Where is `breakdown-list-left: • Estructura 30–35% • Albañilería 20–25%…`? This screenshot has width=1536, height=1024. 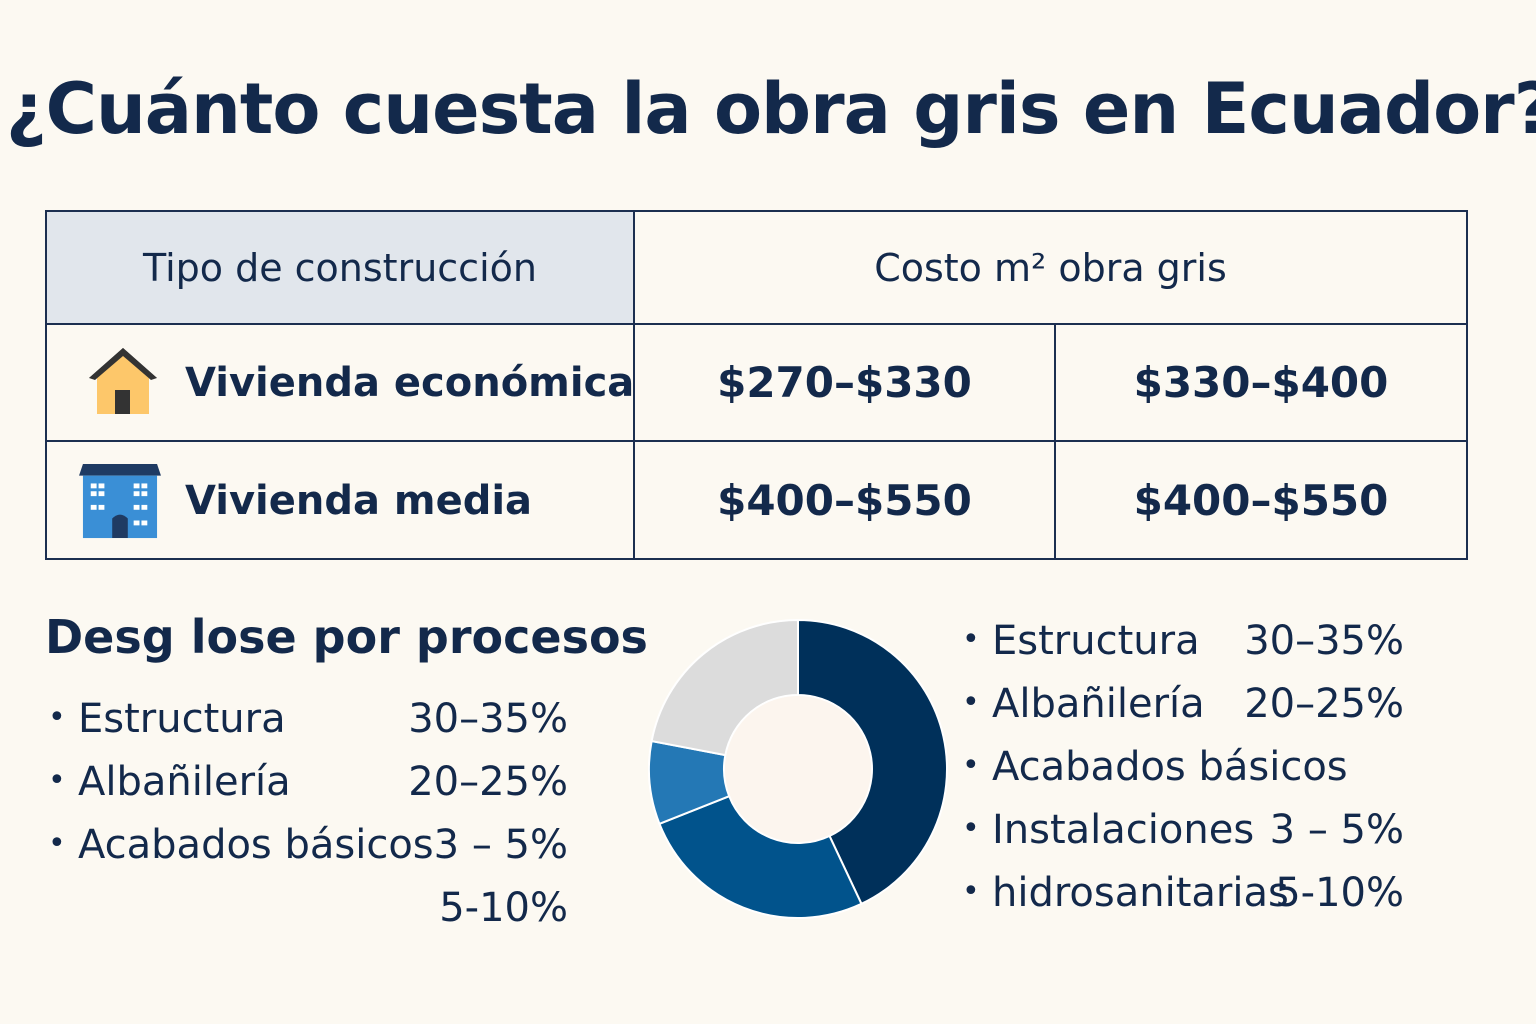
breakdown-list-left: • Estructura 30–35% • Albañilería 20–25%… is located at coordinates (308, 818).